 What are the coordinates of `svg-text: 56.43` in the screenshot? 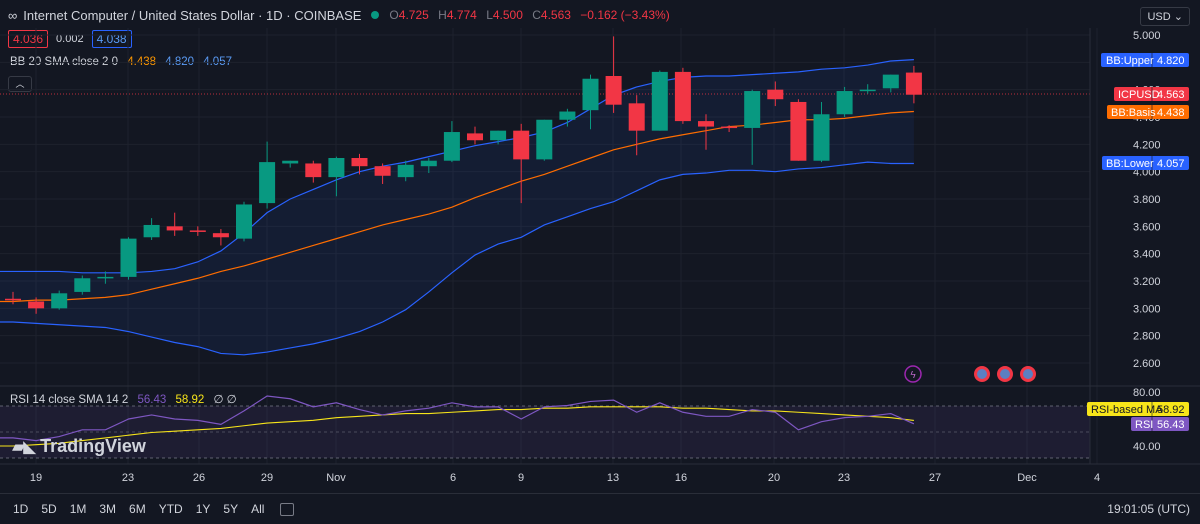 It's located at (1171, 425).